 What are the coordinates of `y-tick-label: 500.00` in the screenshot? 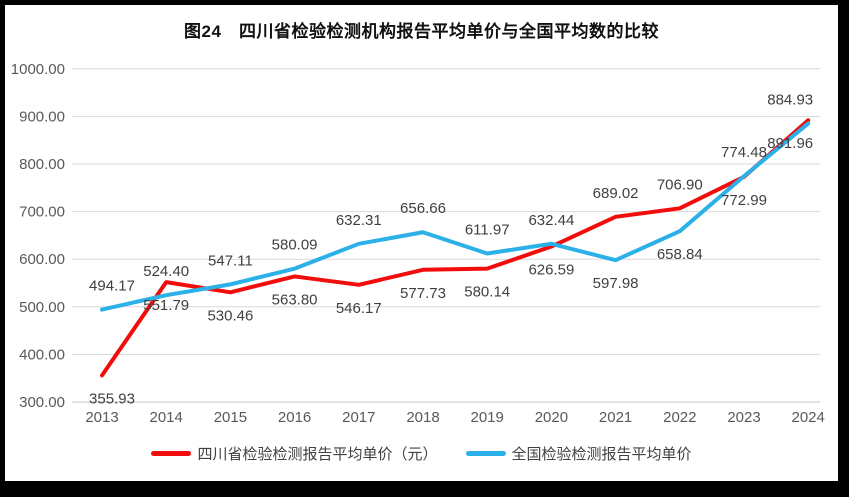 It's located at (42, 307).